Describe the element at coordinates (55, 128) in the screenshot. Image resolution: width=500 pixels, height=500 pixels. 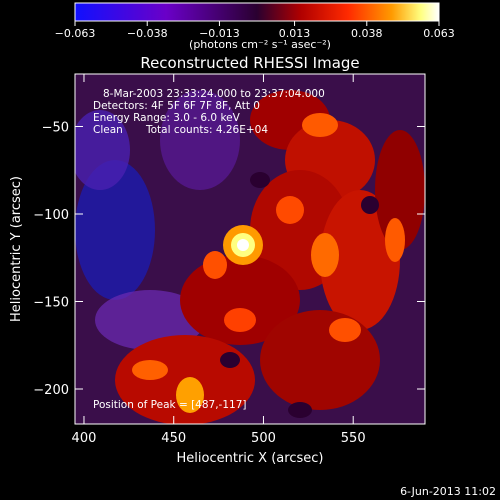
I see `y-tick-label: −50` at that location.